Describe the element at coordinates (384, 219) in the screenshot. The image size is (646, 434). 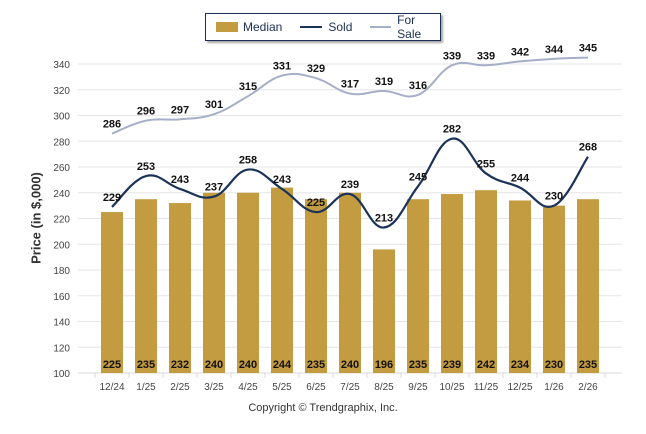
I see `sold-data-label: 213` at that location.